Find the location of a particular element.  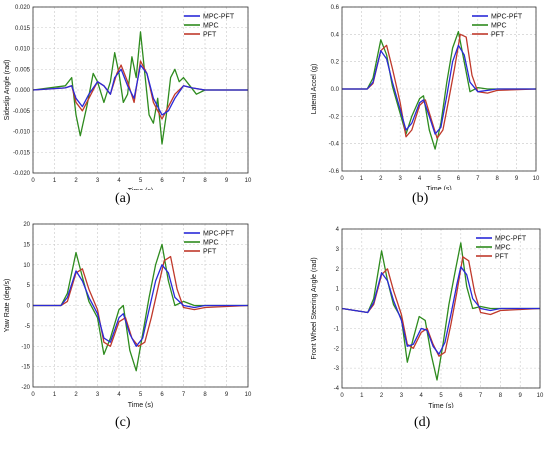

panel-caption: (c) is located at coordinates (123, 422).